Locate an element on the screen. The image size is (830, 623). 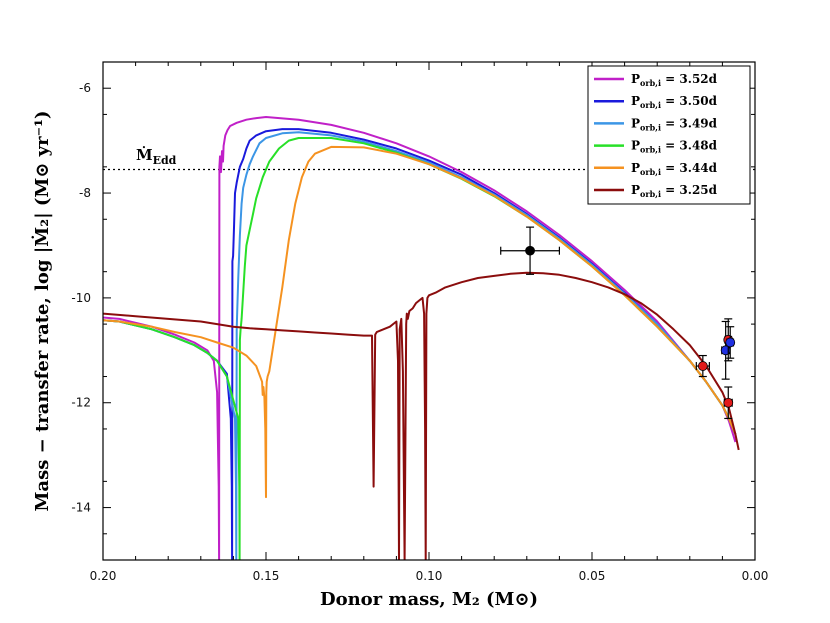
observation-point-black is located at coordinates (530, 250).